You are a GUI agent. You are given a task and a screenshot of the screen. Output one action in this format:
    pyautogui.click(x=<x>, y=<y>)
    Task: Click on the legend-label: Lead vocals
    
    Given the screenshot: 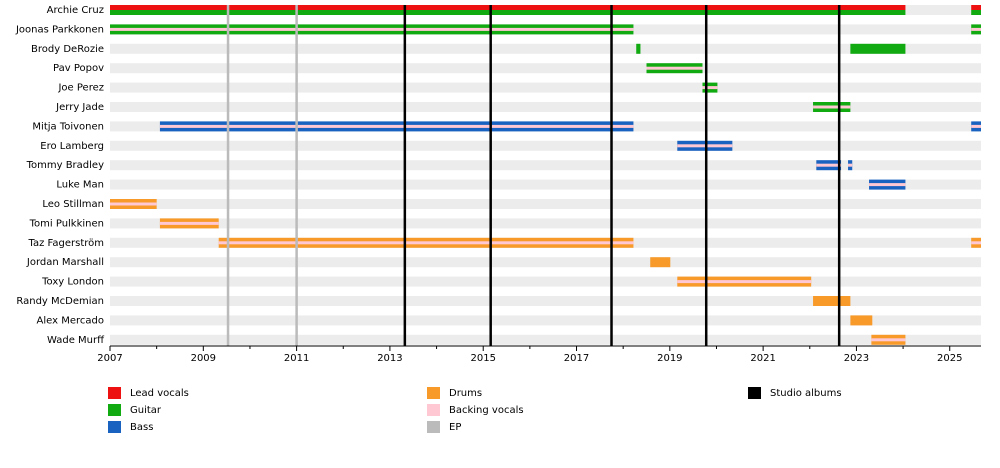 What is the action you would take?
    pyautogui.click(x=159, y=393)
    